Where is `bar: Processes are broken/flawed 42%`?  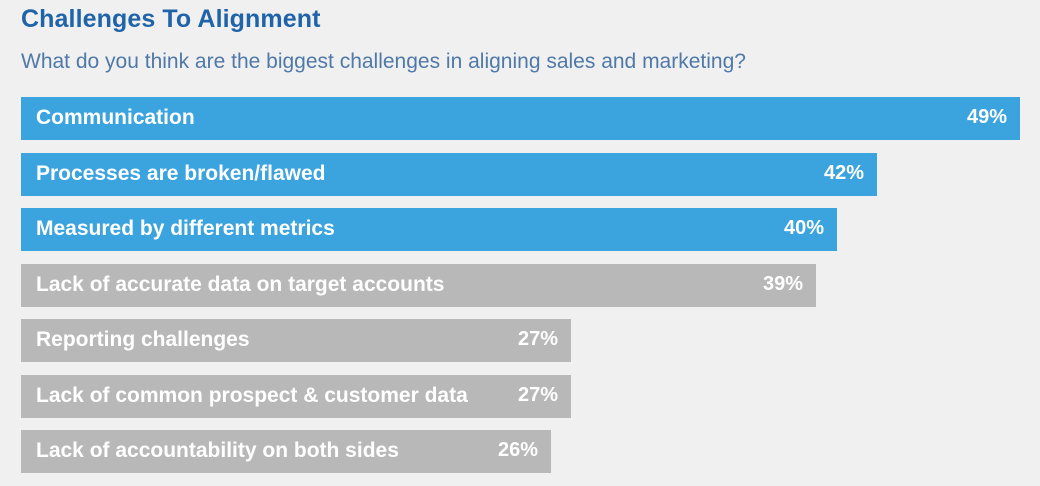 bar: Processes are broken/flawed 42% is located at coordinates (449, 174).